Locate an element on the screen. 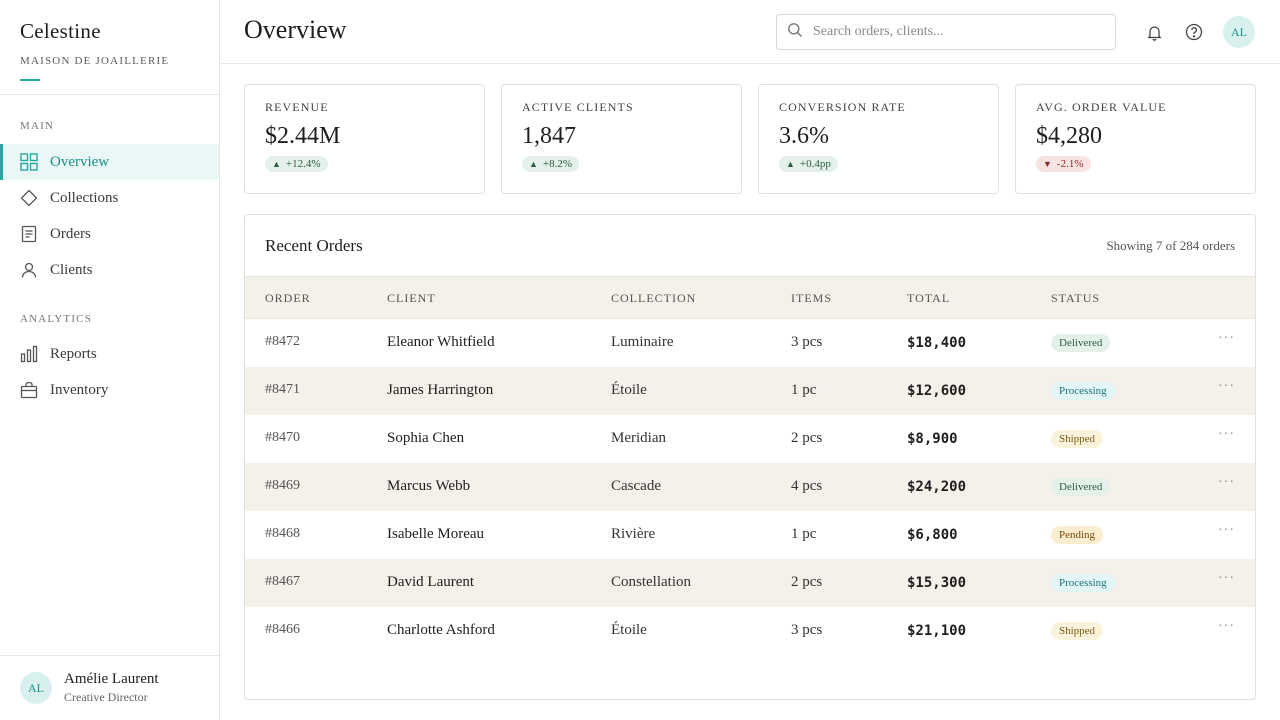 The width and height of the screenshot is (1280, 720). sidebar-item-collections: Collections is located at coordinates (109, 198).